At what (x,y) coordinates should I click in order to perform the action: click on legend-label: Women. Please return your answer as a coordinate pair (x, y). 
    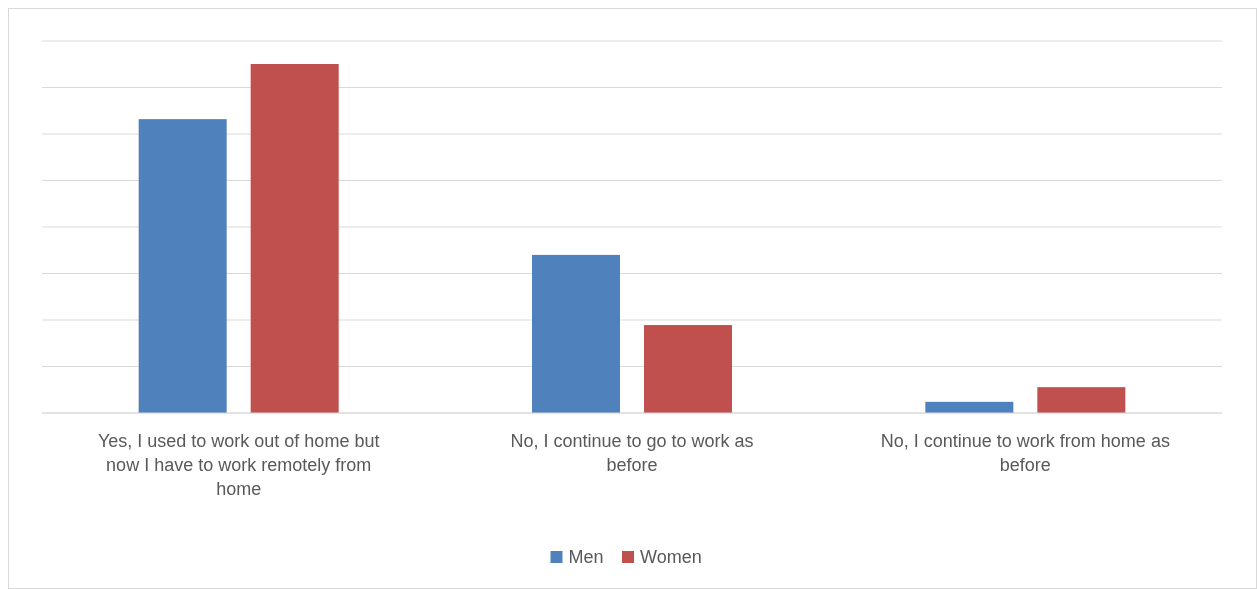
    Looking at the image, I should click on (671, 557).